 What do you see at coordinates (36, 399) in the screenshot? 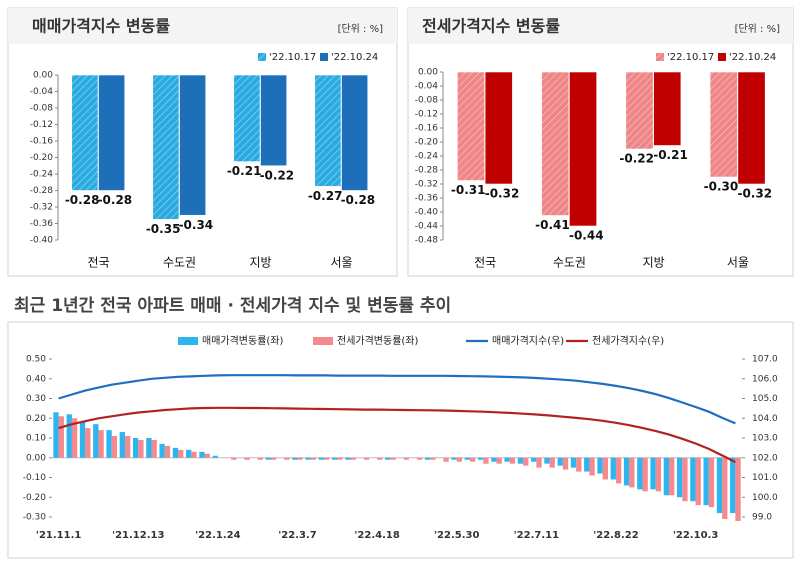
I see `y-tick-label: 0.30` at bounding box center [36, 399].